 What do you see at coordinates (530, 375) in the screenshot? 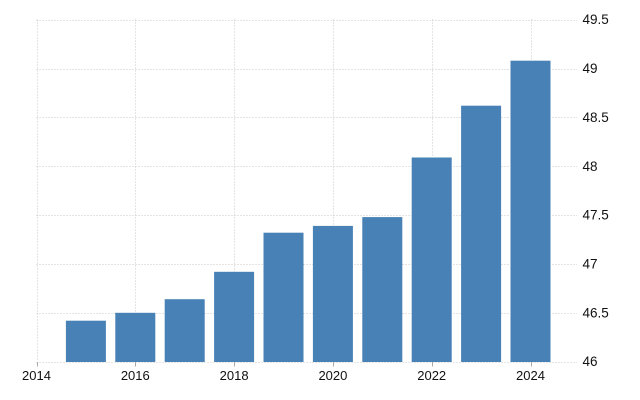
I see `x-tick-label-2024: 2024` at bounding box center [530, 375].